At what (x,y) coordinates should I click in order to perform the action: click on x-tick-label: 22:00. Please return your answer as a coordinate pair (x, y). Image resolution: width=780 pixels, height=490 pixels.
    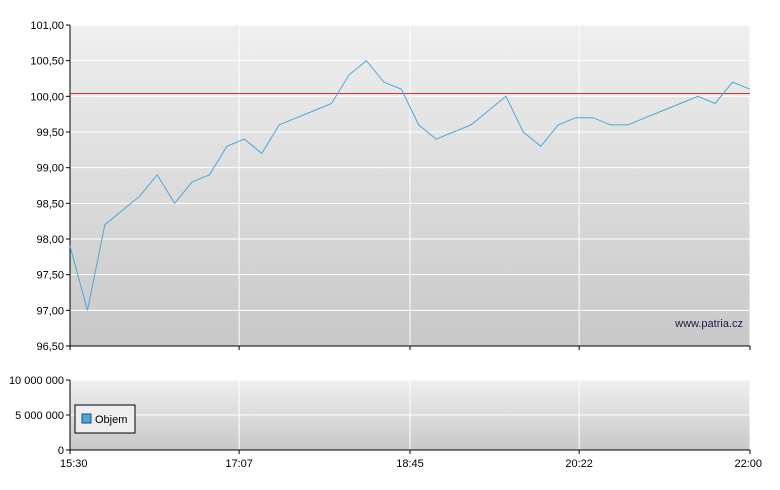
    Looking at the image, I should click on (748, 464).